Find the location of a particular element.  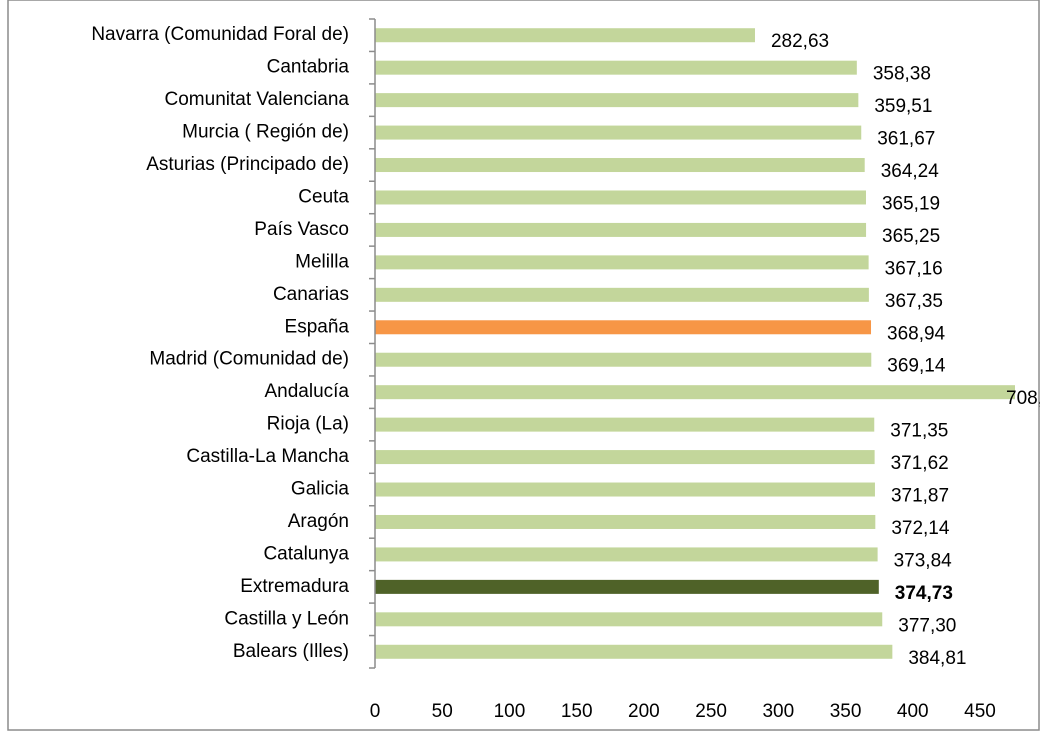

category-label: Asturias (Principado de) is located at coordinates (247, 164).